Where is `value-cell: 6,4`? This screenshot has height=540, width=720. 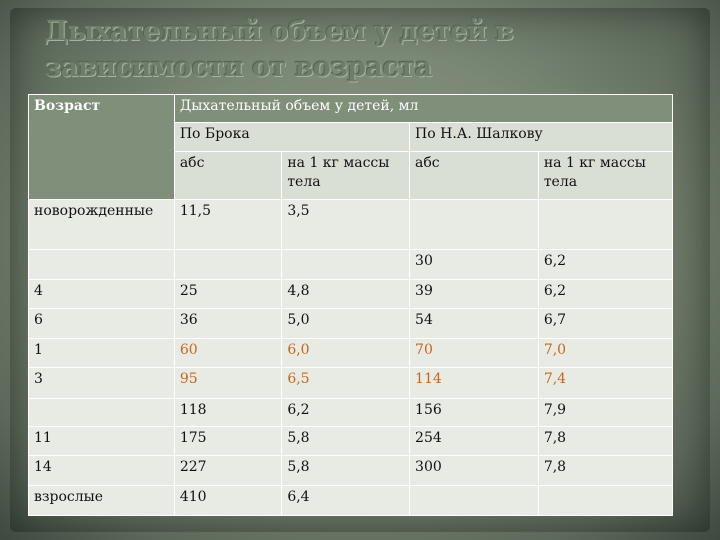 value-cell: 6,4 is located at coordinates (346, 500).